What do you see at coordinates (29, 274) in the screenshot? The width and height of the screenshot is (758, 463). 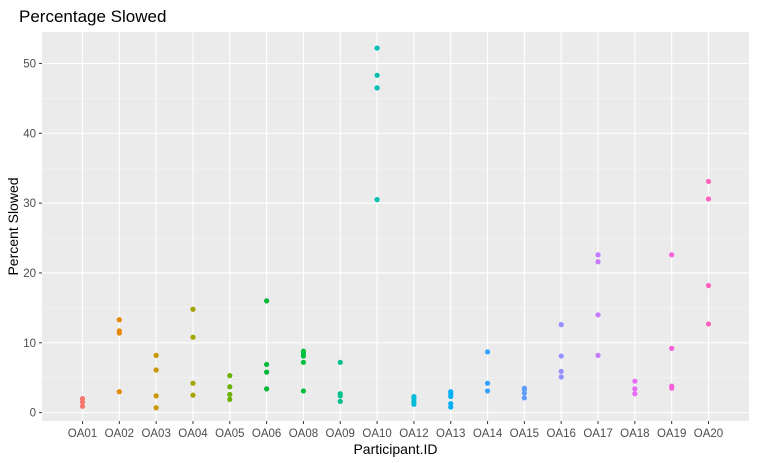 I see `y-tick-label: 20` at bounding box center [29, 274].